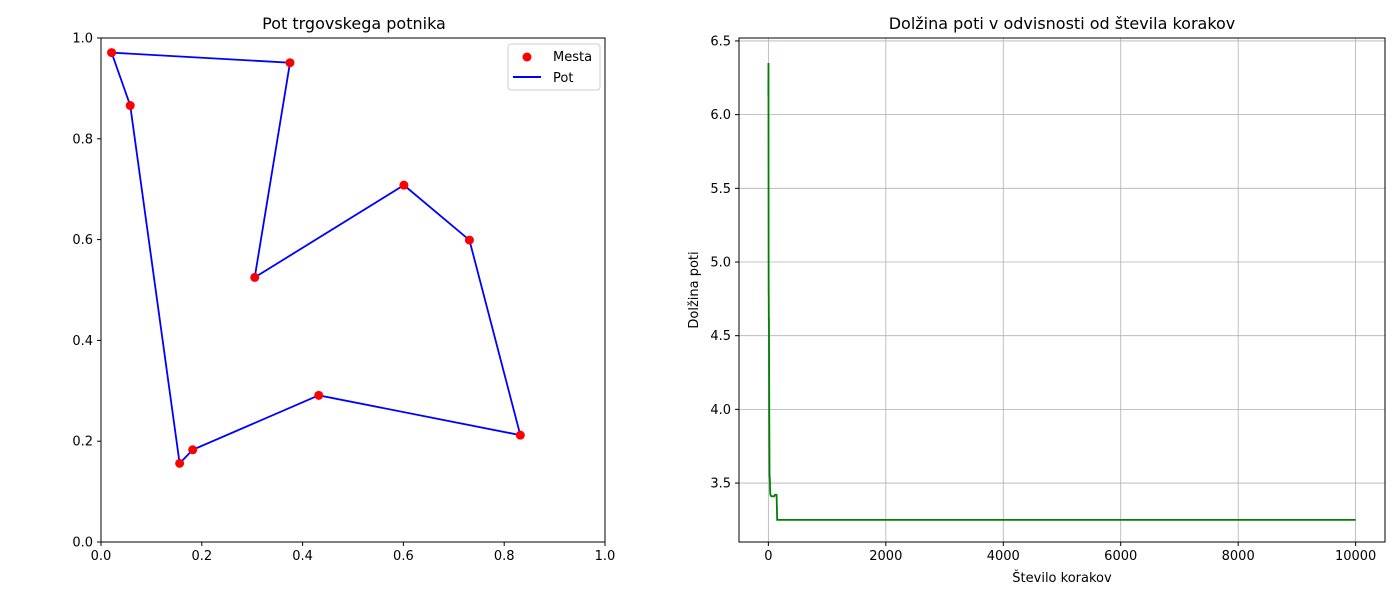 This screenshot has height=600, width=1400. What do you see at coordinates (1003, 556) in the screenshot?
I see `length-x-tick-label: 4000` at bounding box center [1003, 556].